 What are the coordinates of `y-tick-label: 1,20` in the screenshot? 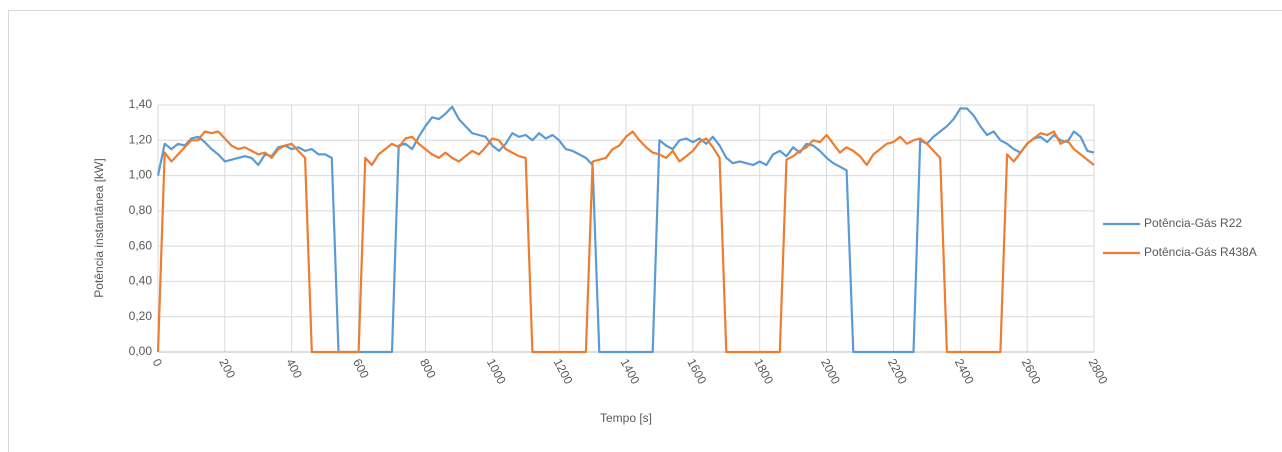 It's located at (141, 139).